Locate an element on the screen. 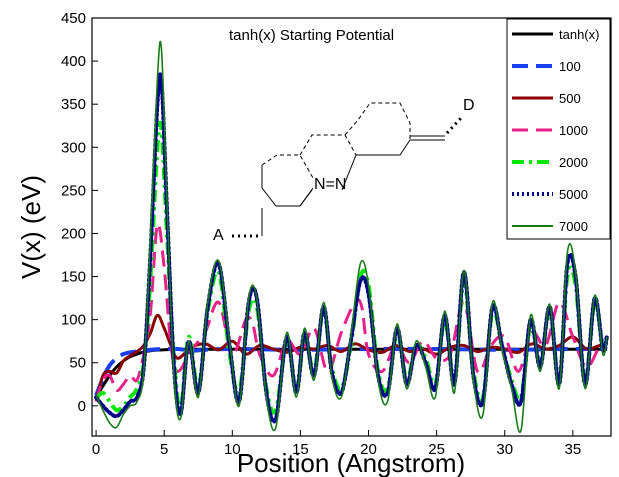  molecule-label-d: D is located at coordinates (469, 105).